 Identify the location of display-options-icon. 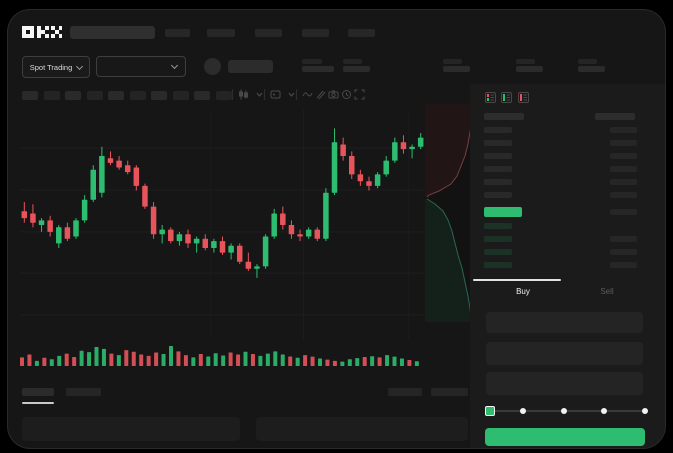
(275, 94).